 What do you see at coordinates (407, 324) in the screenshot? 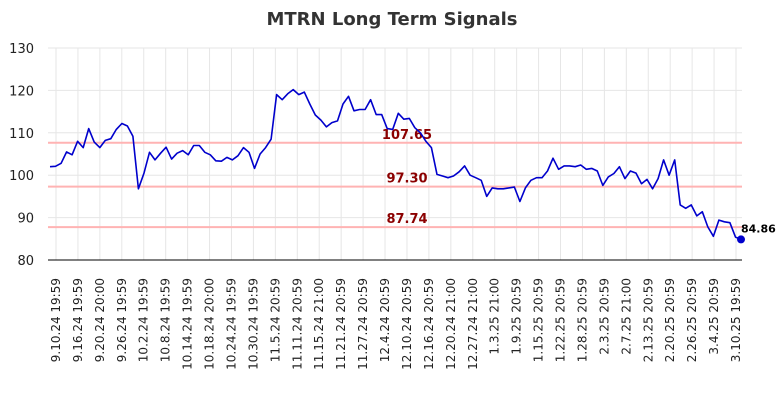
I see `x-tick-label: 12.10.24 20:59` at bounding box center [407, 324].